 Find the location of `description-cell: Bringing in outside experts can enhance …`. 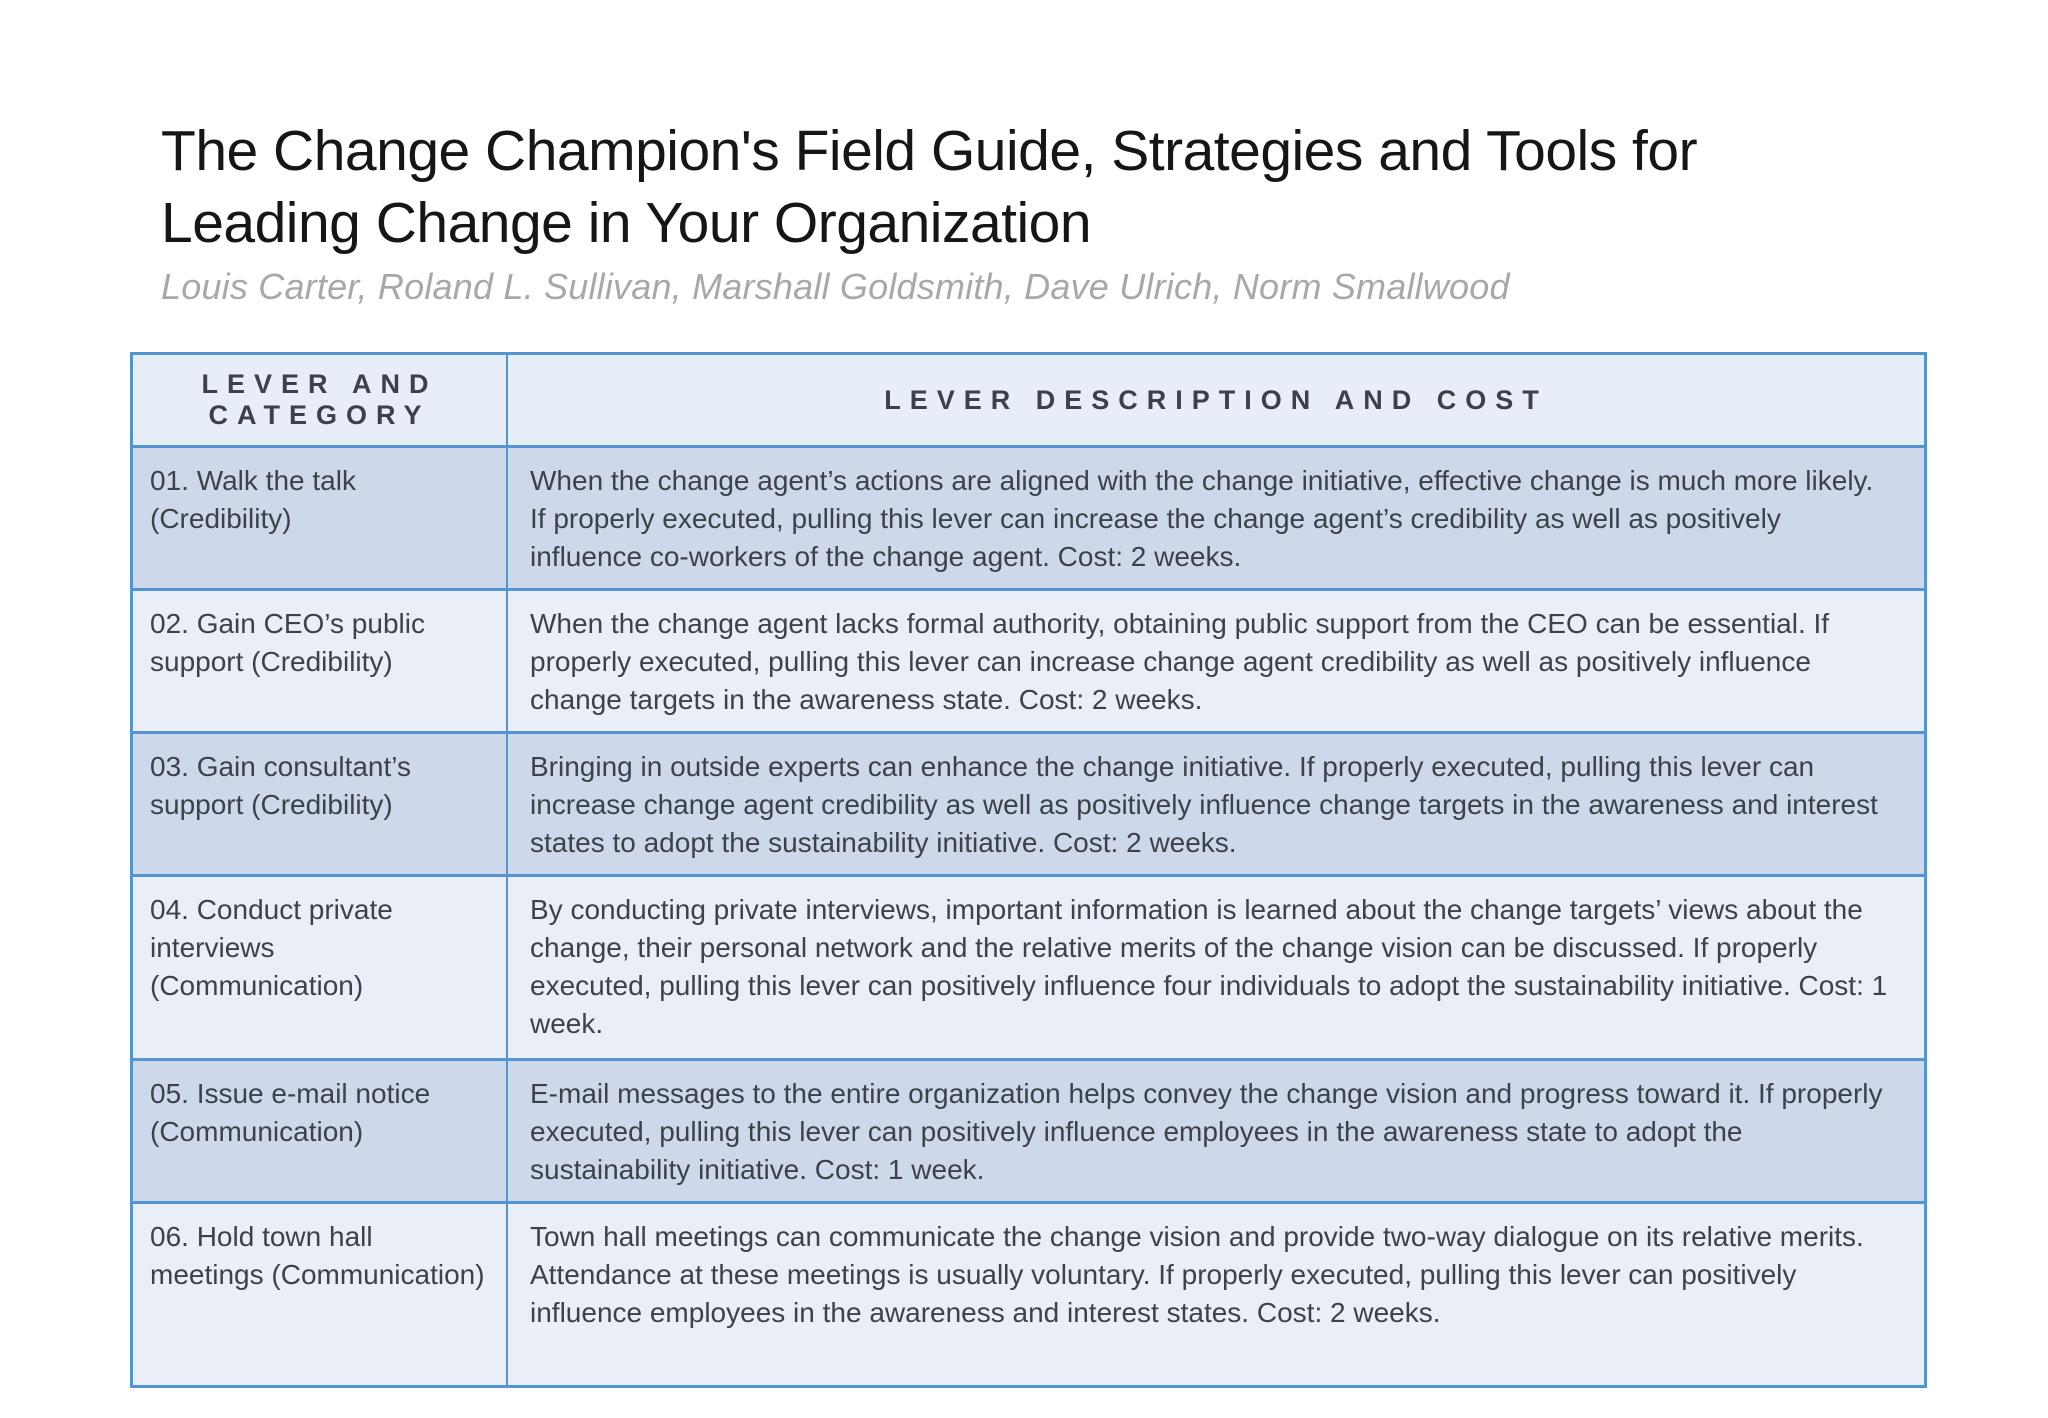

description-cell: Bringing in outside experts can enhance … is located at coordinates (1216, 804).